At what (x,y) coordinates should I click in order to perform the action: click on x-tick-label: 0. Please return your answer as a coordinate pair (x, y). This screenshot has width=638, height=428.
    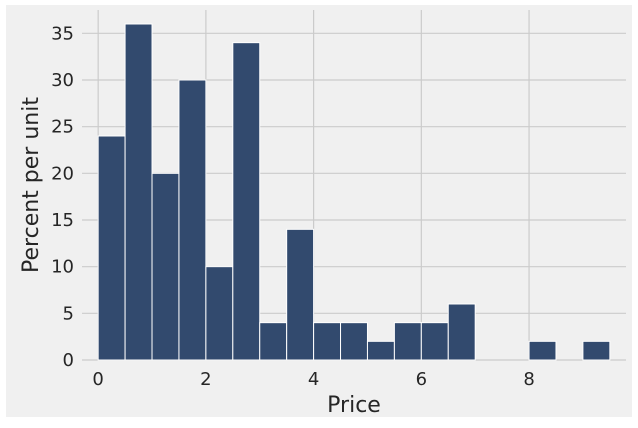
    Looking at the image, I should click on (97, 379).